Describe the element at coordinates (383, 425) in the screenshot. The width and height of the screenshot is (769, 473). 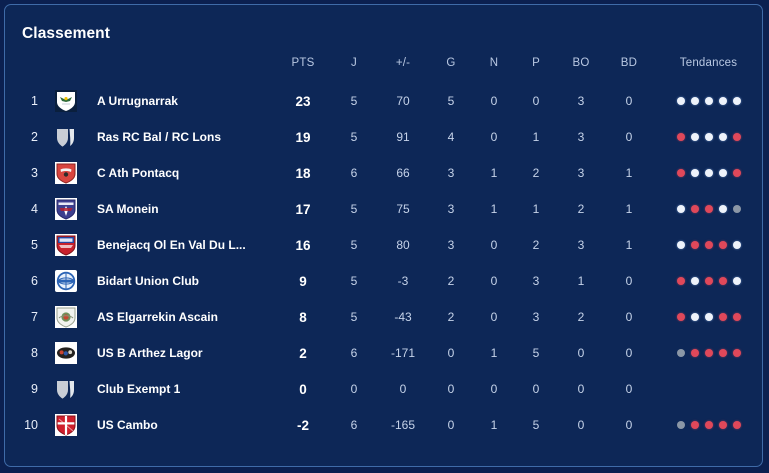
I see `table-row: 10 US Cambo -2 6 -165 0 1 5 0 0` at that location.